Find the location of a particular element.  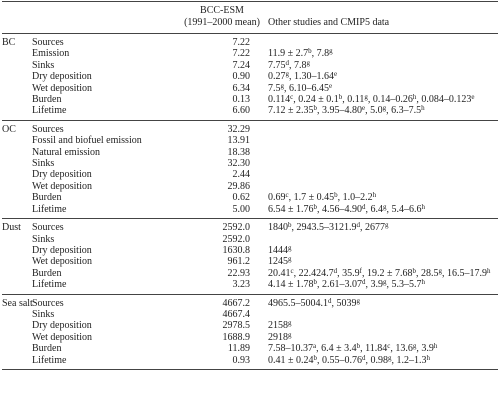

other-text: , 0.11 is located at coordinates (353, 100).